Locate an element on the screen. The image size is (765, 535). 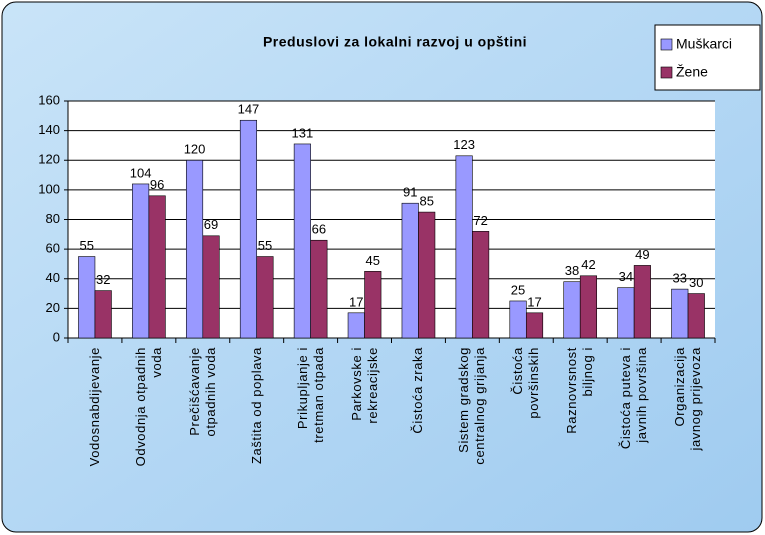
value-label: 123 is located at coordinates (464, 144).